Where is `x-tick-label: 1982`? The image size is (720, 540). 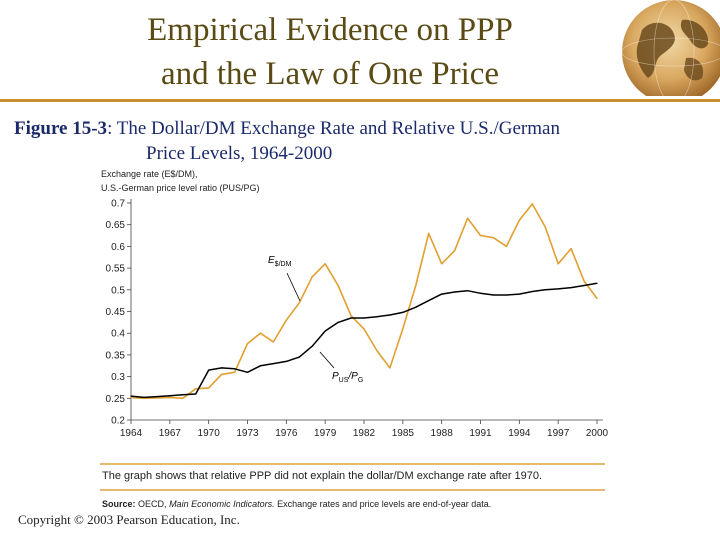 x-tick-label: 1982 is located at coordinates (364, 433).